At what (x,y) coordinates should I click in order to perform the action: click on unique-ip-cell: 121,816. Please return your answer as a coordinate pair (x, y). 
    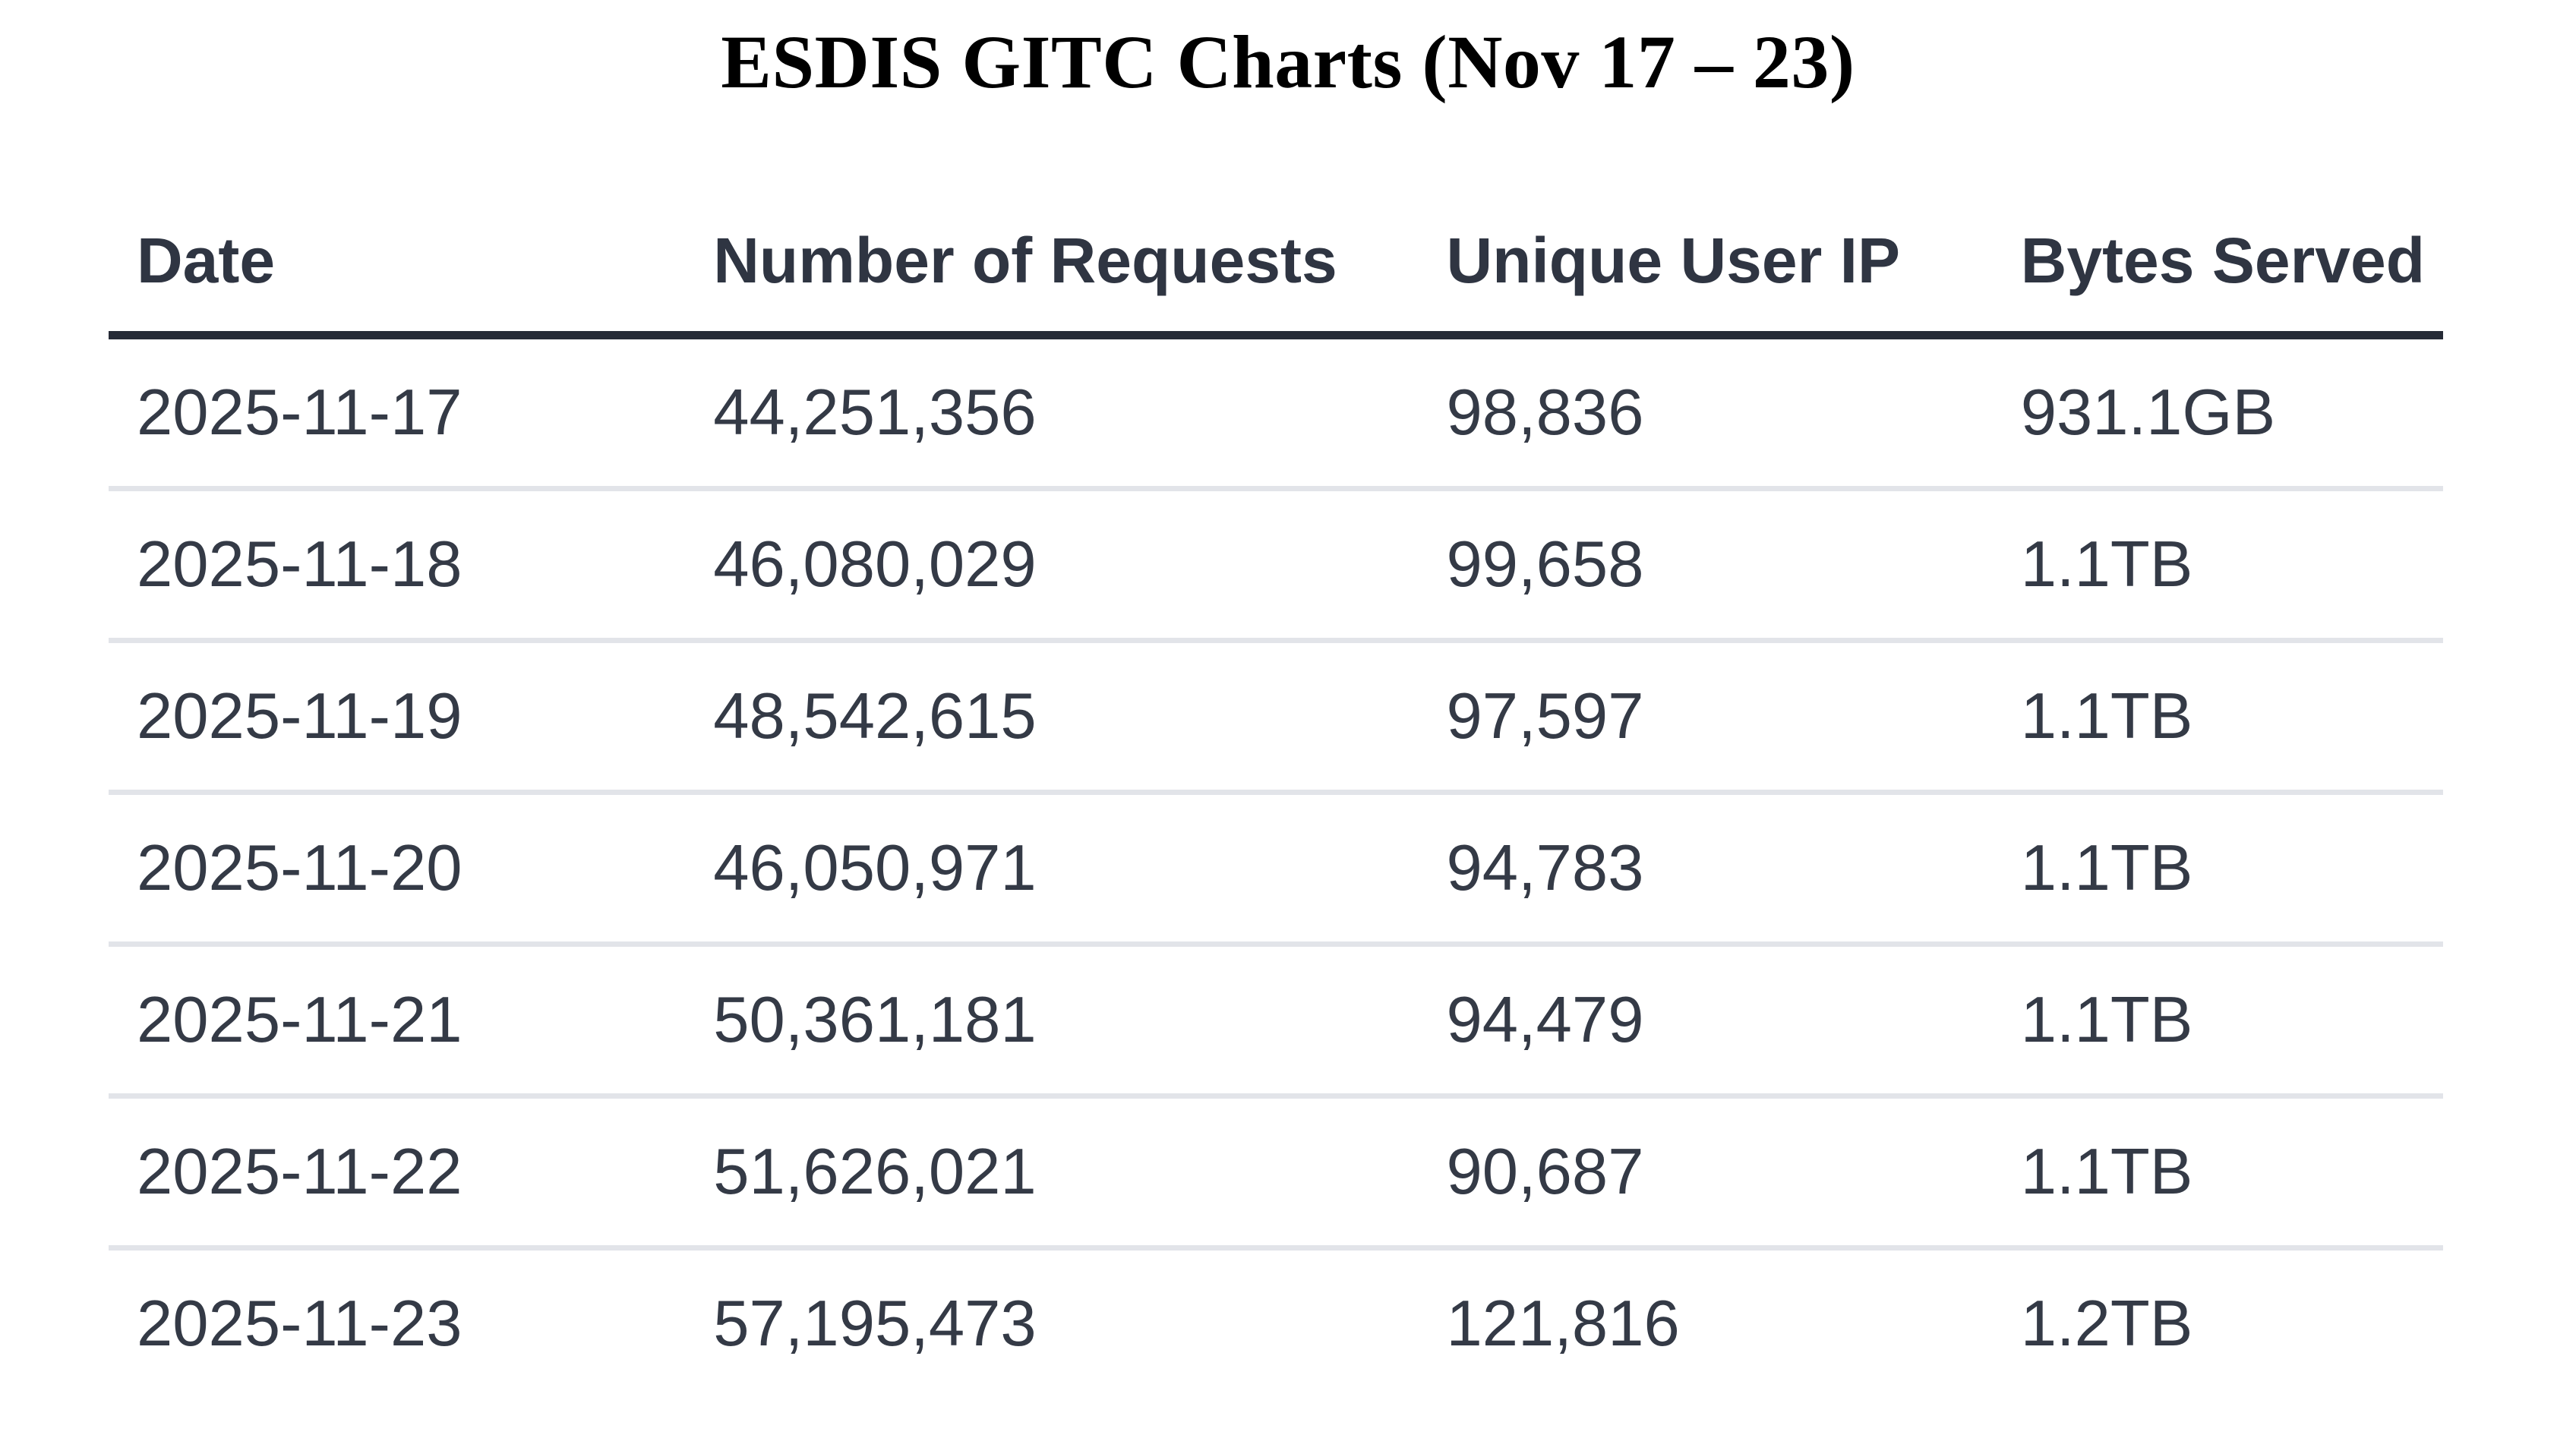
    Looking at the image, I should click on (1563, 1324).